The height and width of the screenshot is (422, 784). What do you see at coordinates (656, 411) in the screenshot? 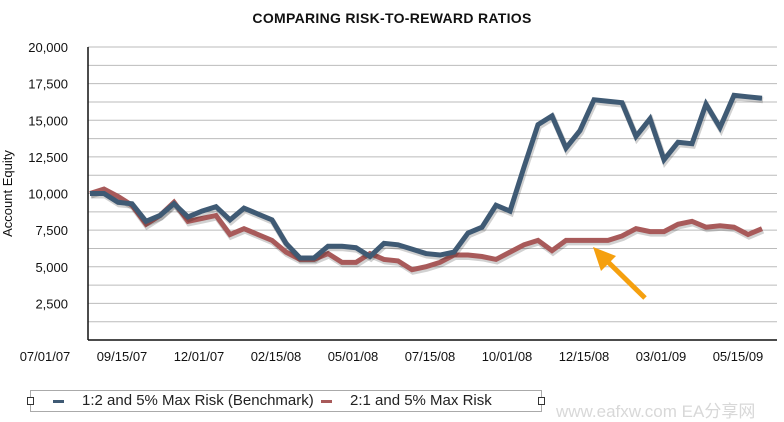
I see `watermark: www.eafxw.com EA分享网` at bounding box center [656, 411].